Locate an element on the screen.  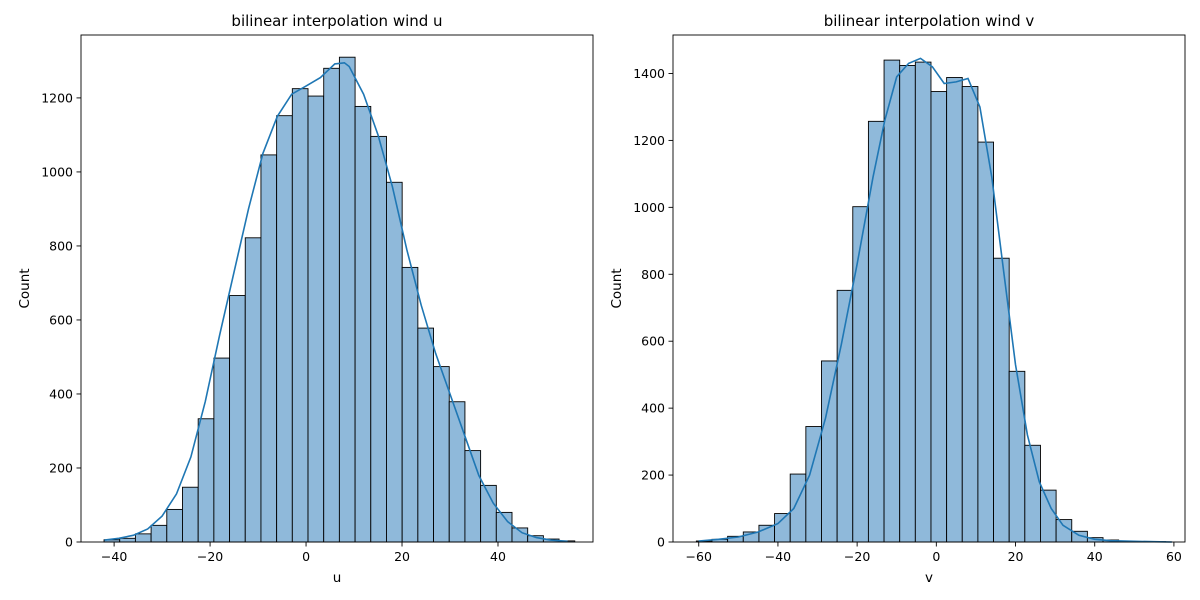
chart-title: bilinear interpolation wind u is located at coordinates (336, 21).